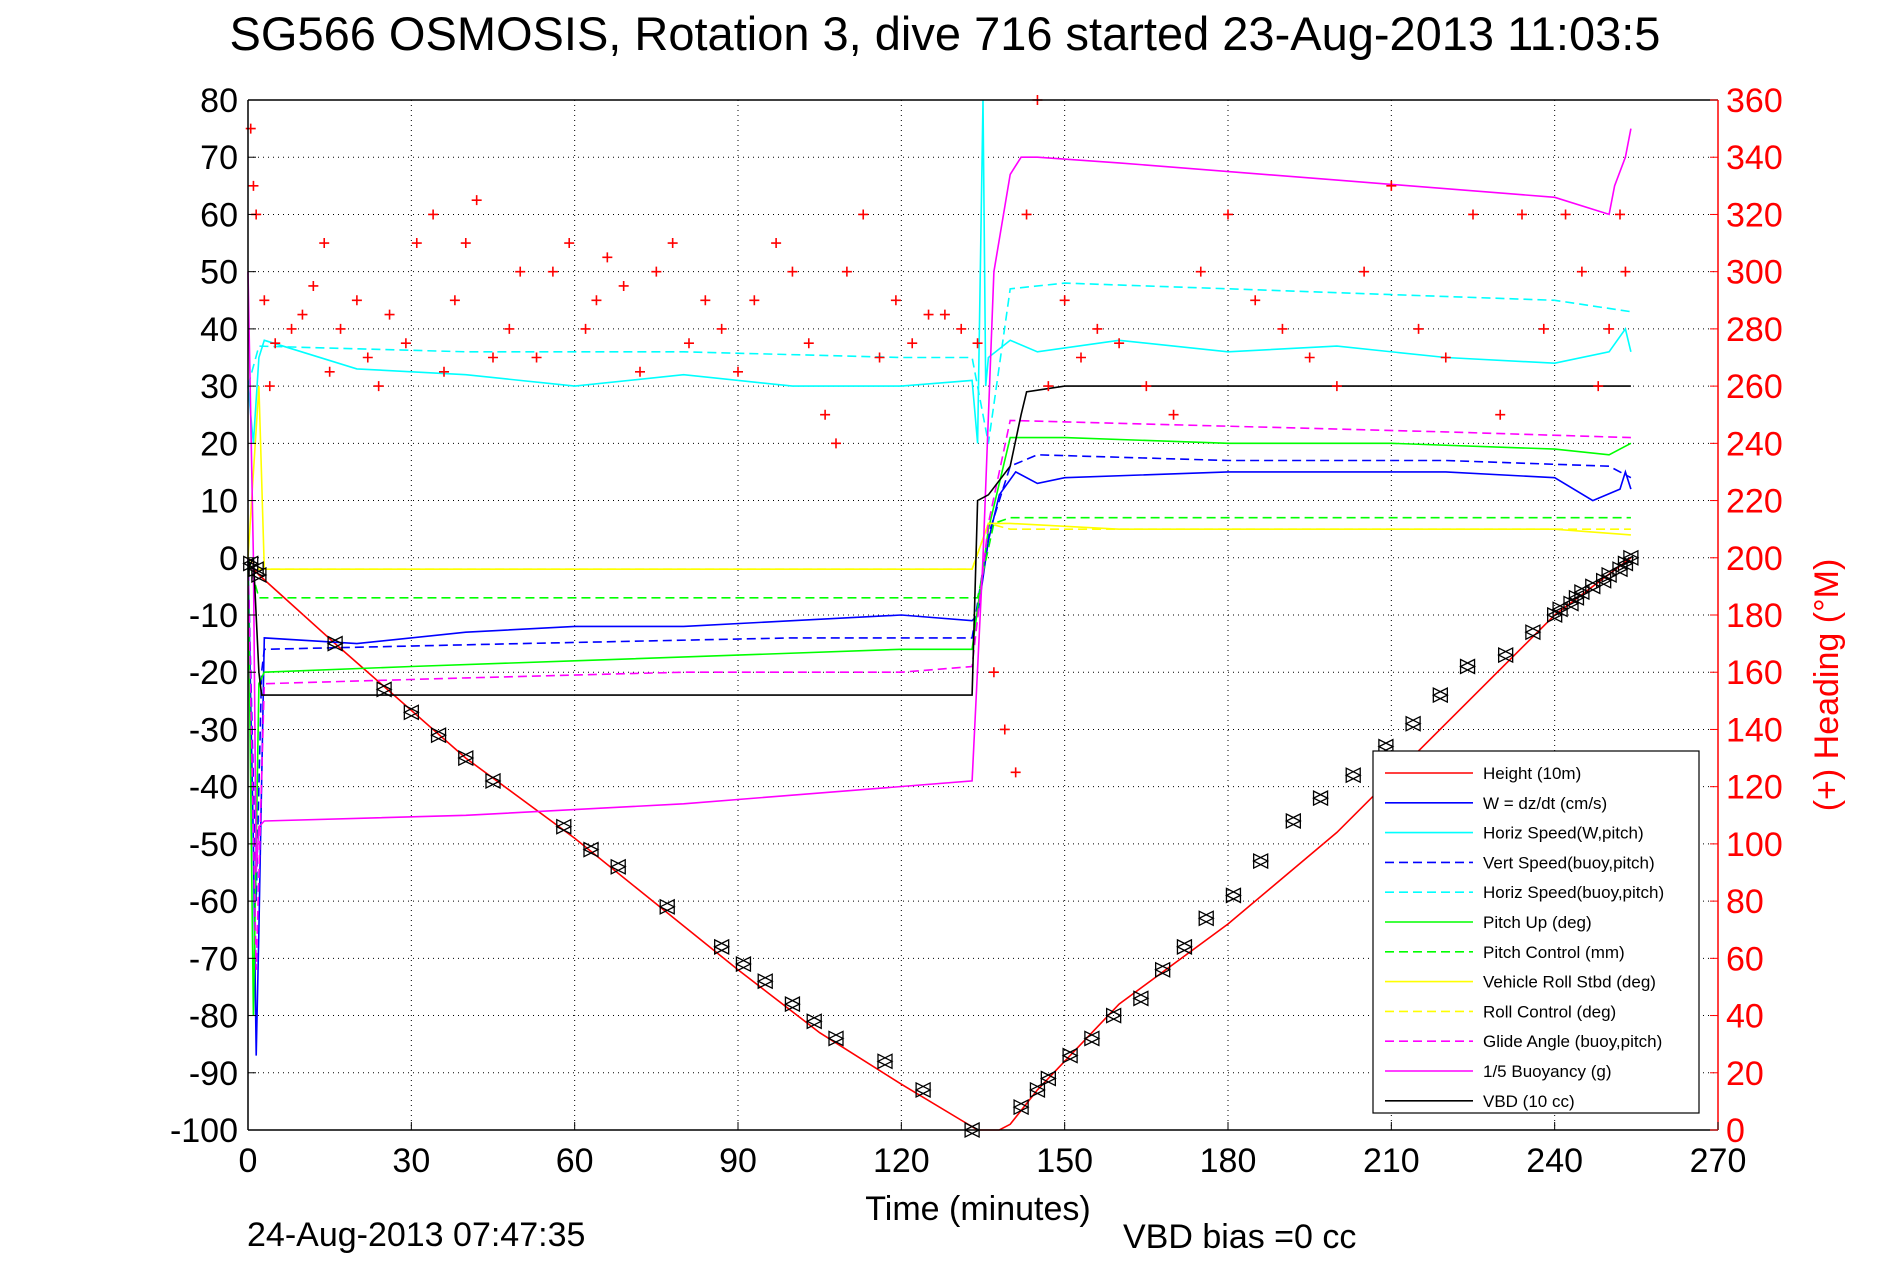 The height and width of the screenshot is (1262, 1891). What do you see at coordinates (1754, 444) in the screenshot?
I see `y2-tick-label: 240` at bounding box center [1754, 444].